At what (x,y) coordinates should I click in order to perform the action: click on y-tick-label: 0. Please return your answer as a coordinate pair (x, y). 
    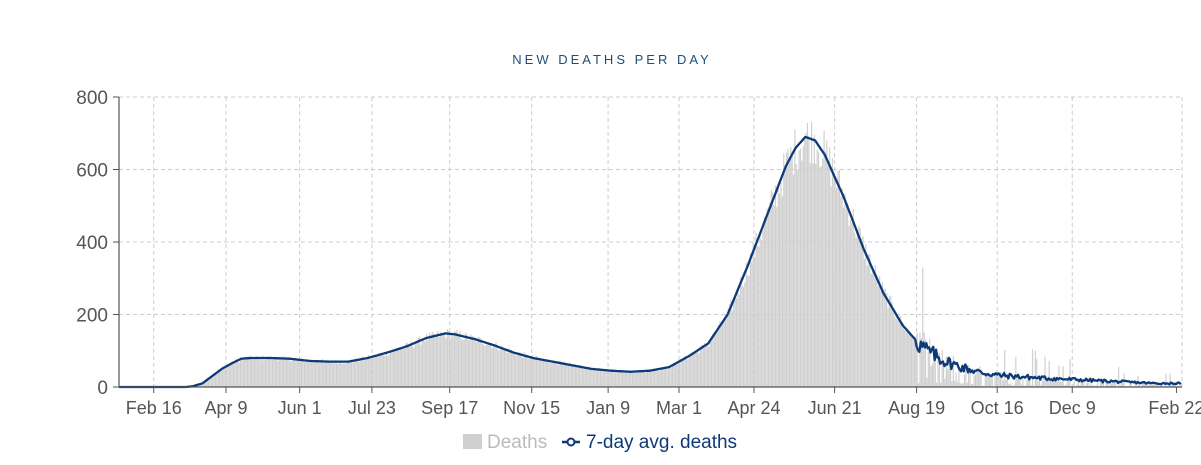
    Looking at the image, I should click on (102, 388).